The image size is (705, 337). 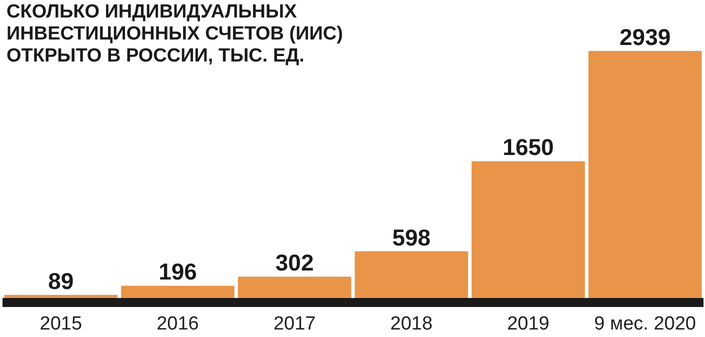 I want to click on data-label: 598, so click(x=411, y=237).